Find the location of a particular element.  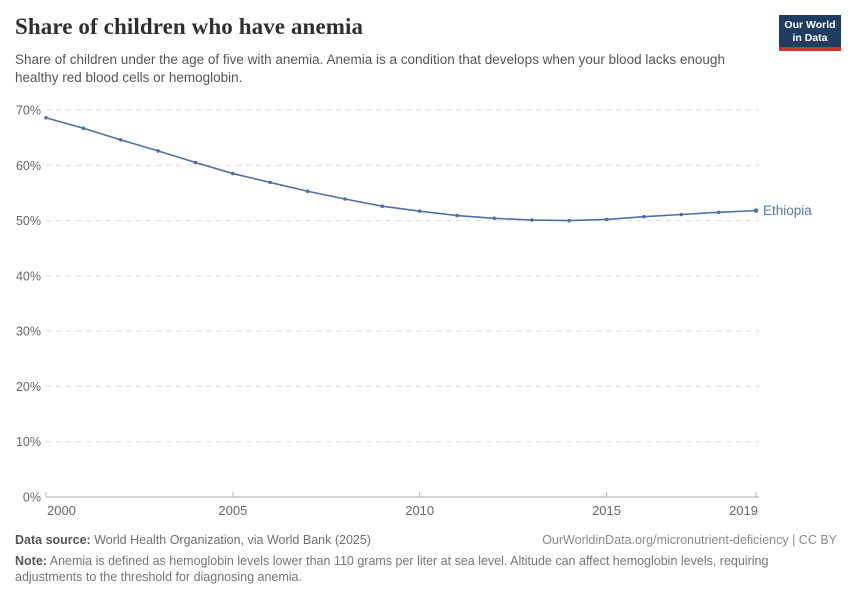

y-axis-tick-label: 40% is located at coordinates (28, 276).